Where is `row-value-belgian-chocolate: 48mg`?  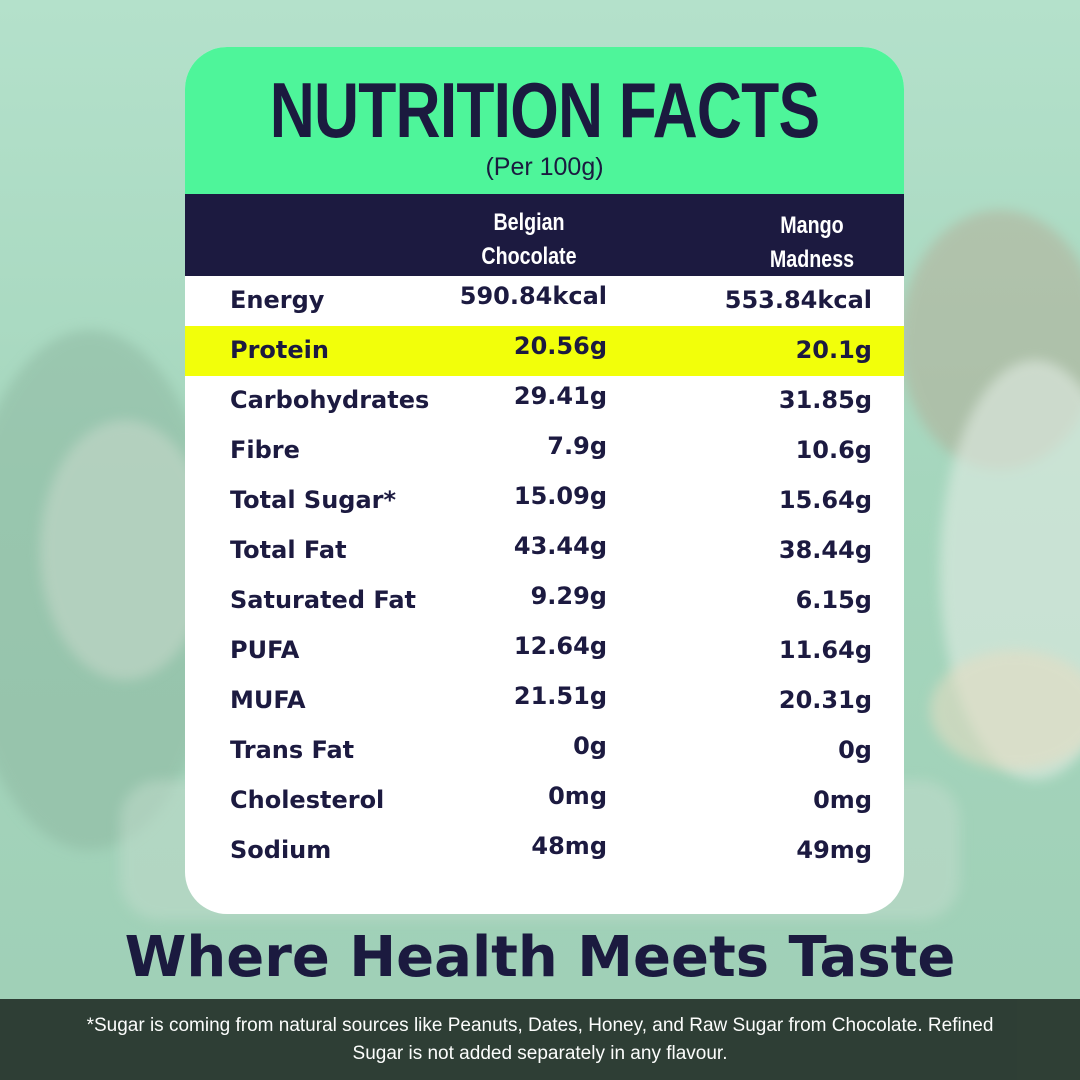
row-value-belgian-chocolate: 48mg is located at coordinates (569, 846).